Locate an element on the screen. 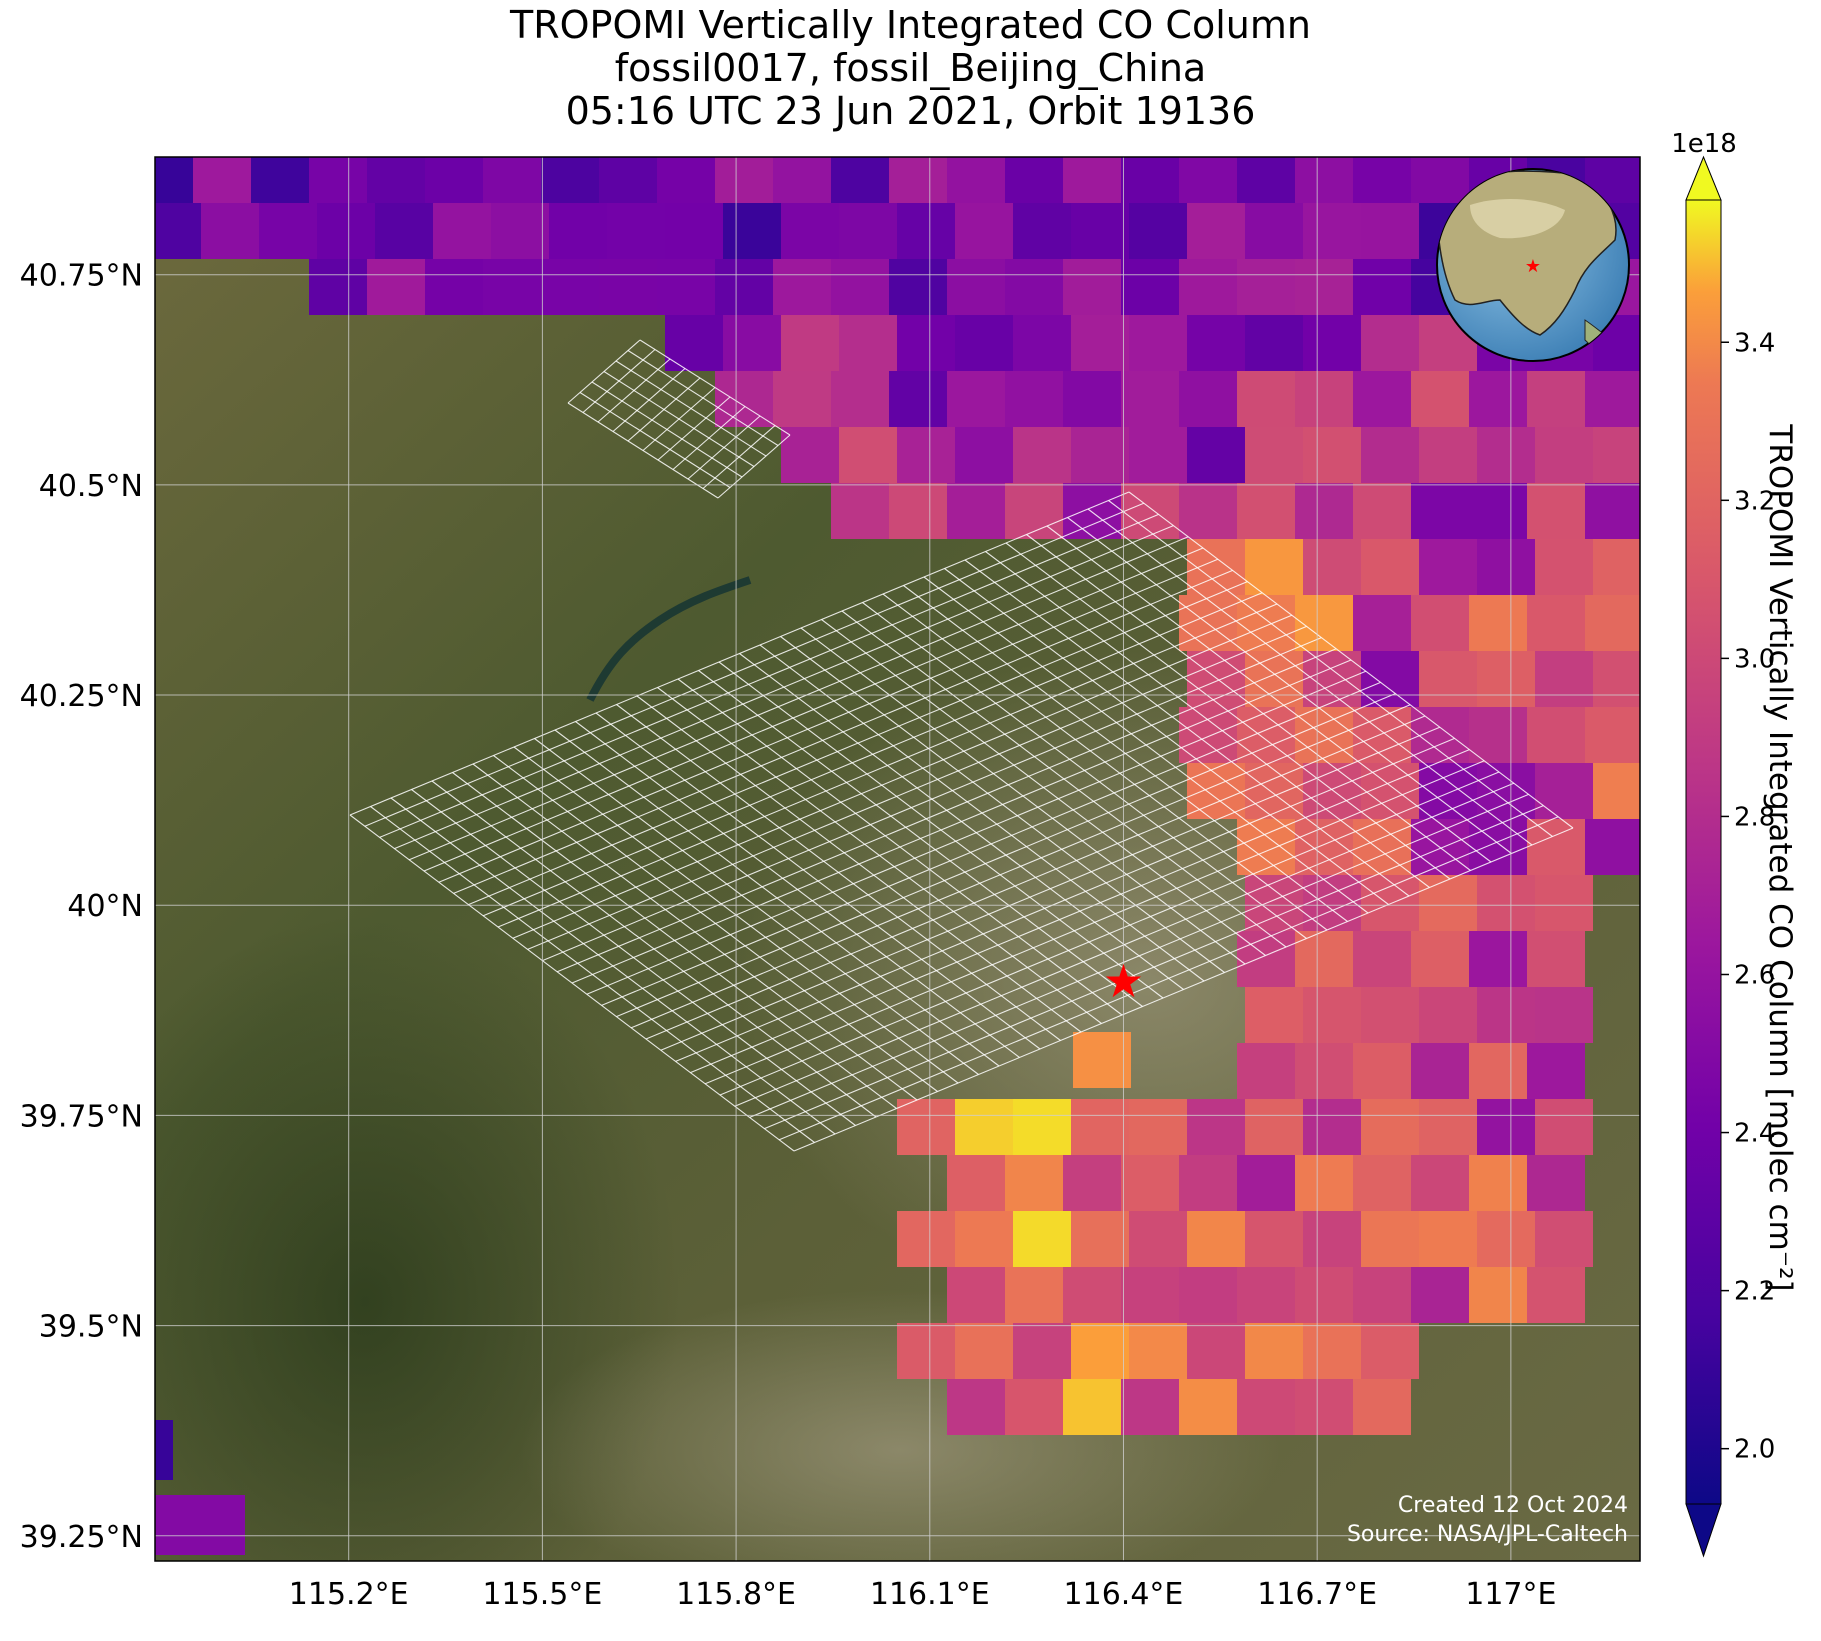  lat-tick-label: 40.75°N is located at coordinates (81, 276).